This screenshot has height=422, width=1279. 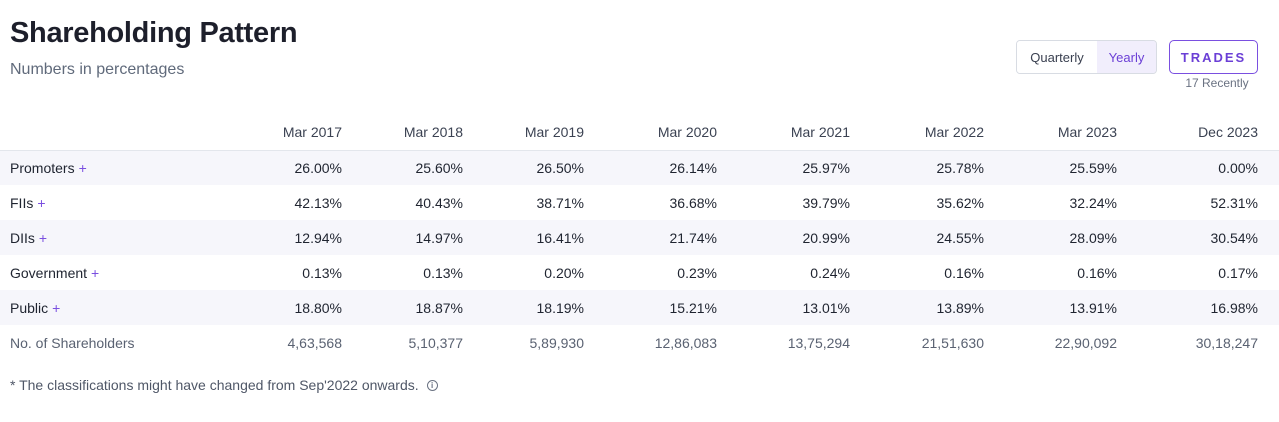 What do you see at coordinates (804, 307) in the screenshot?
I see `table-cell: 13.01%` at bounding box center [804, 307].